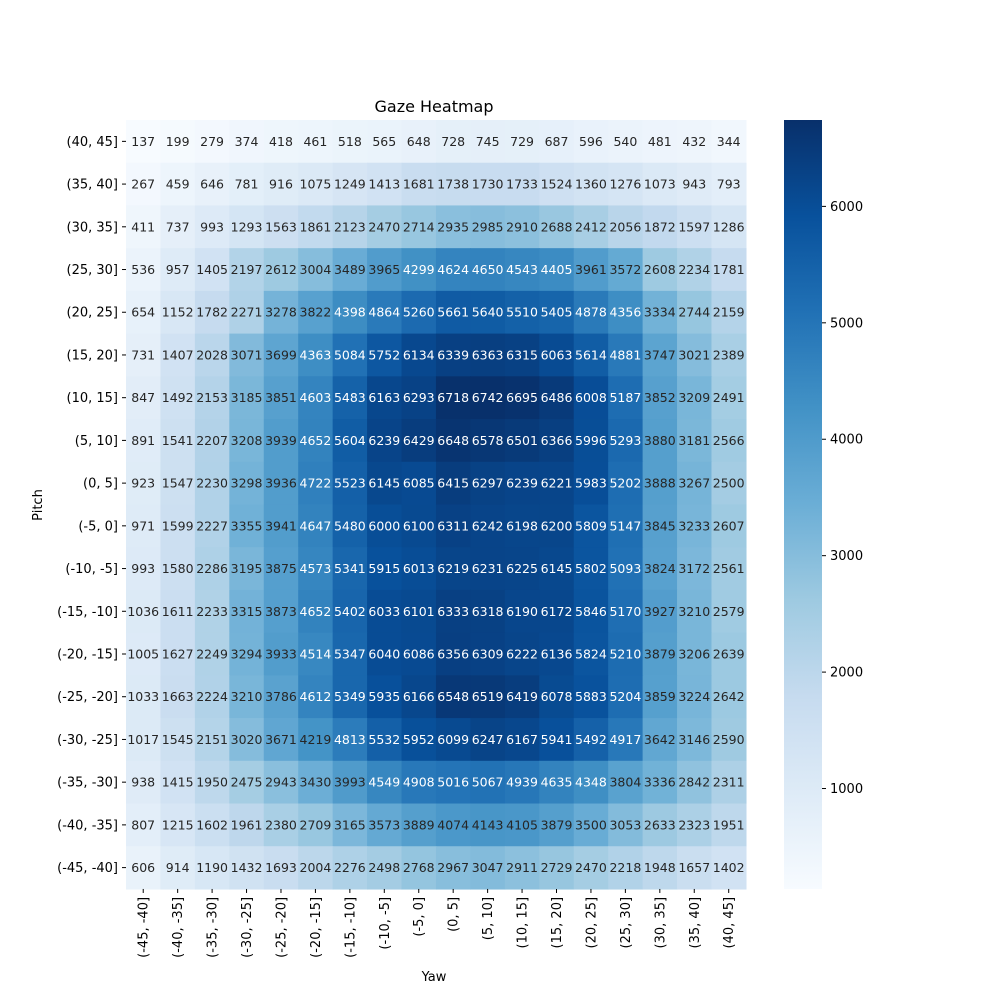 The height and width of the screenshot is (1000, 1000). I want to click on cell-value-label: 3267, so click(694, 483).